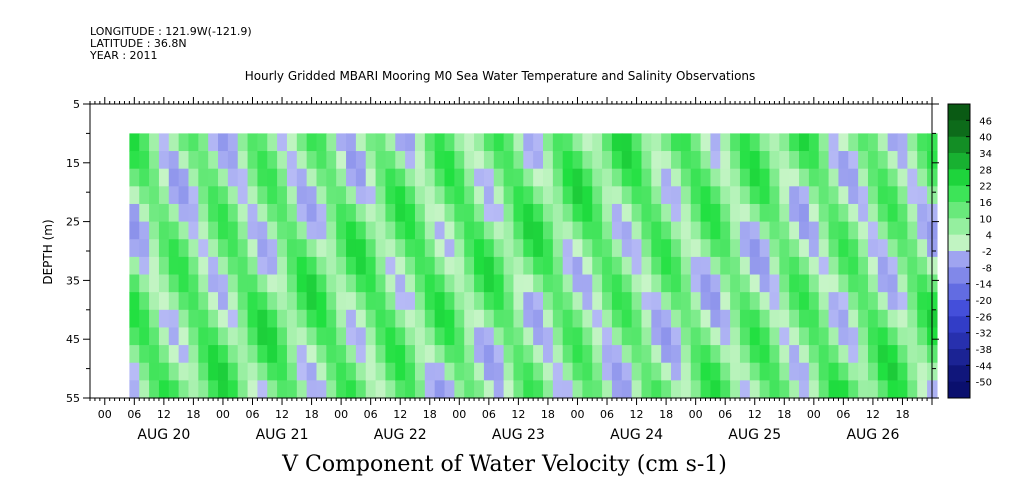 The image size is (1009, 504). What do you see at coordinates (134, 414) in the screenshot?
I see `x-tick-label: 06` at bounding box center [134, 414].